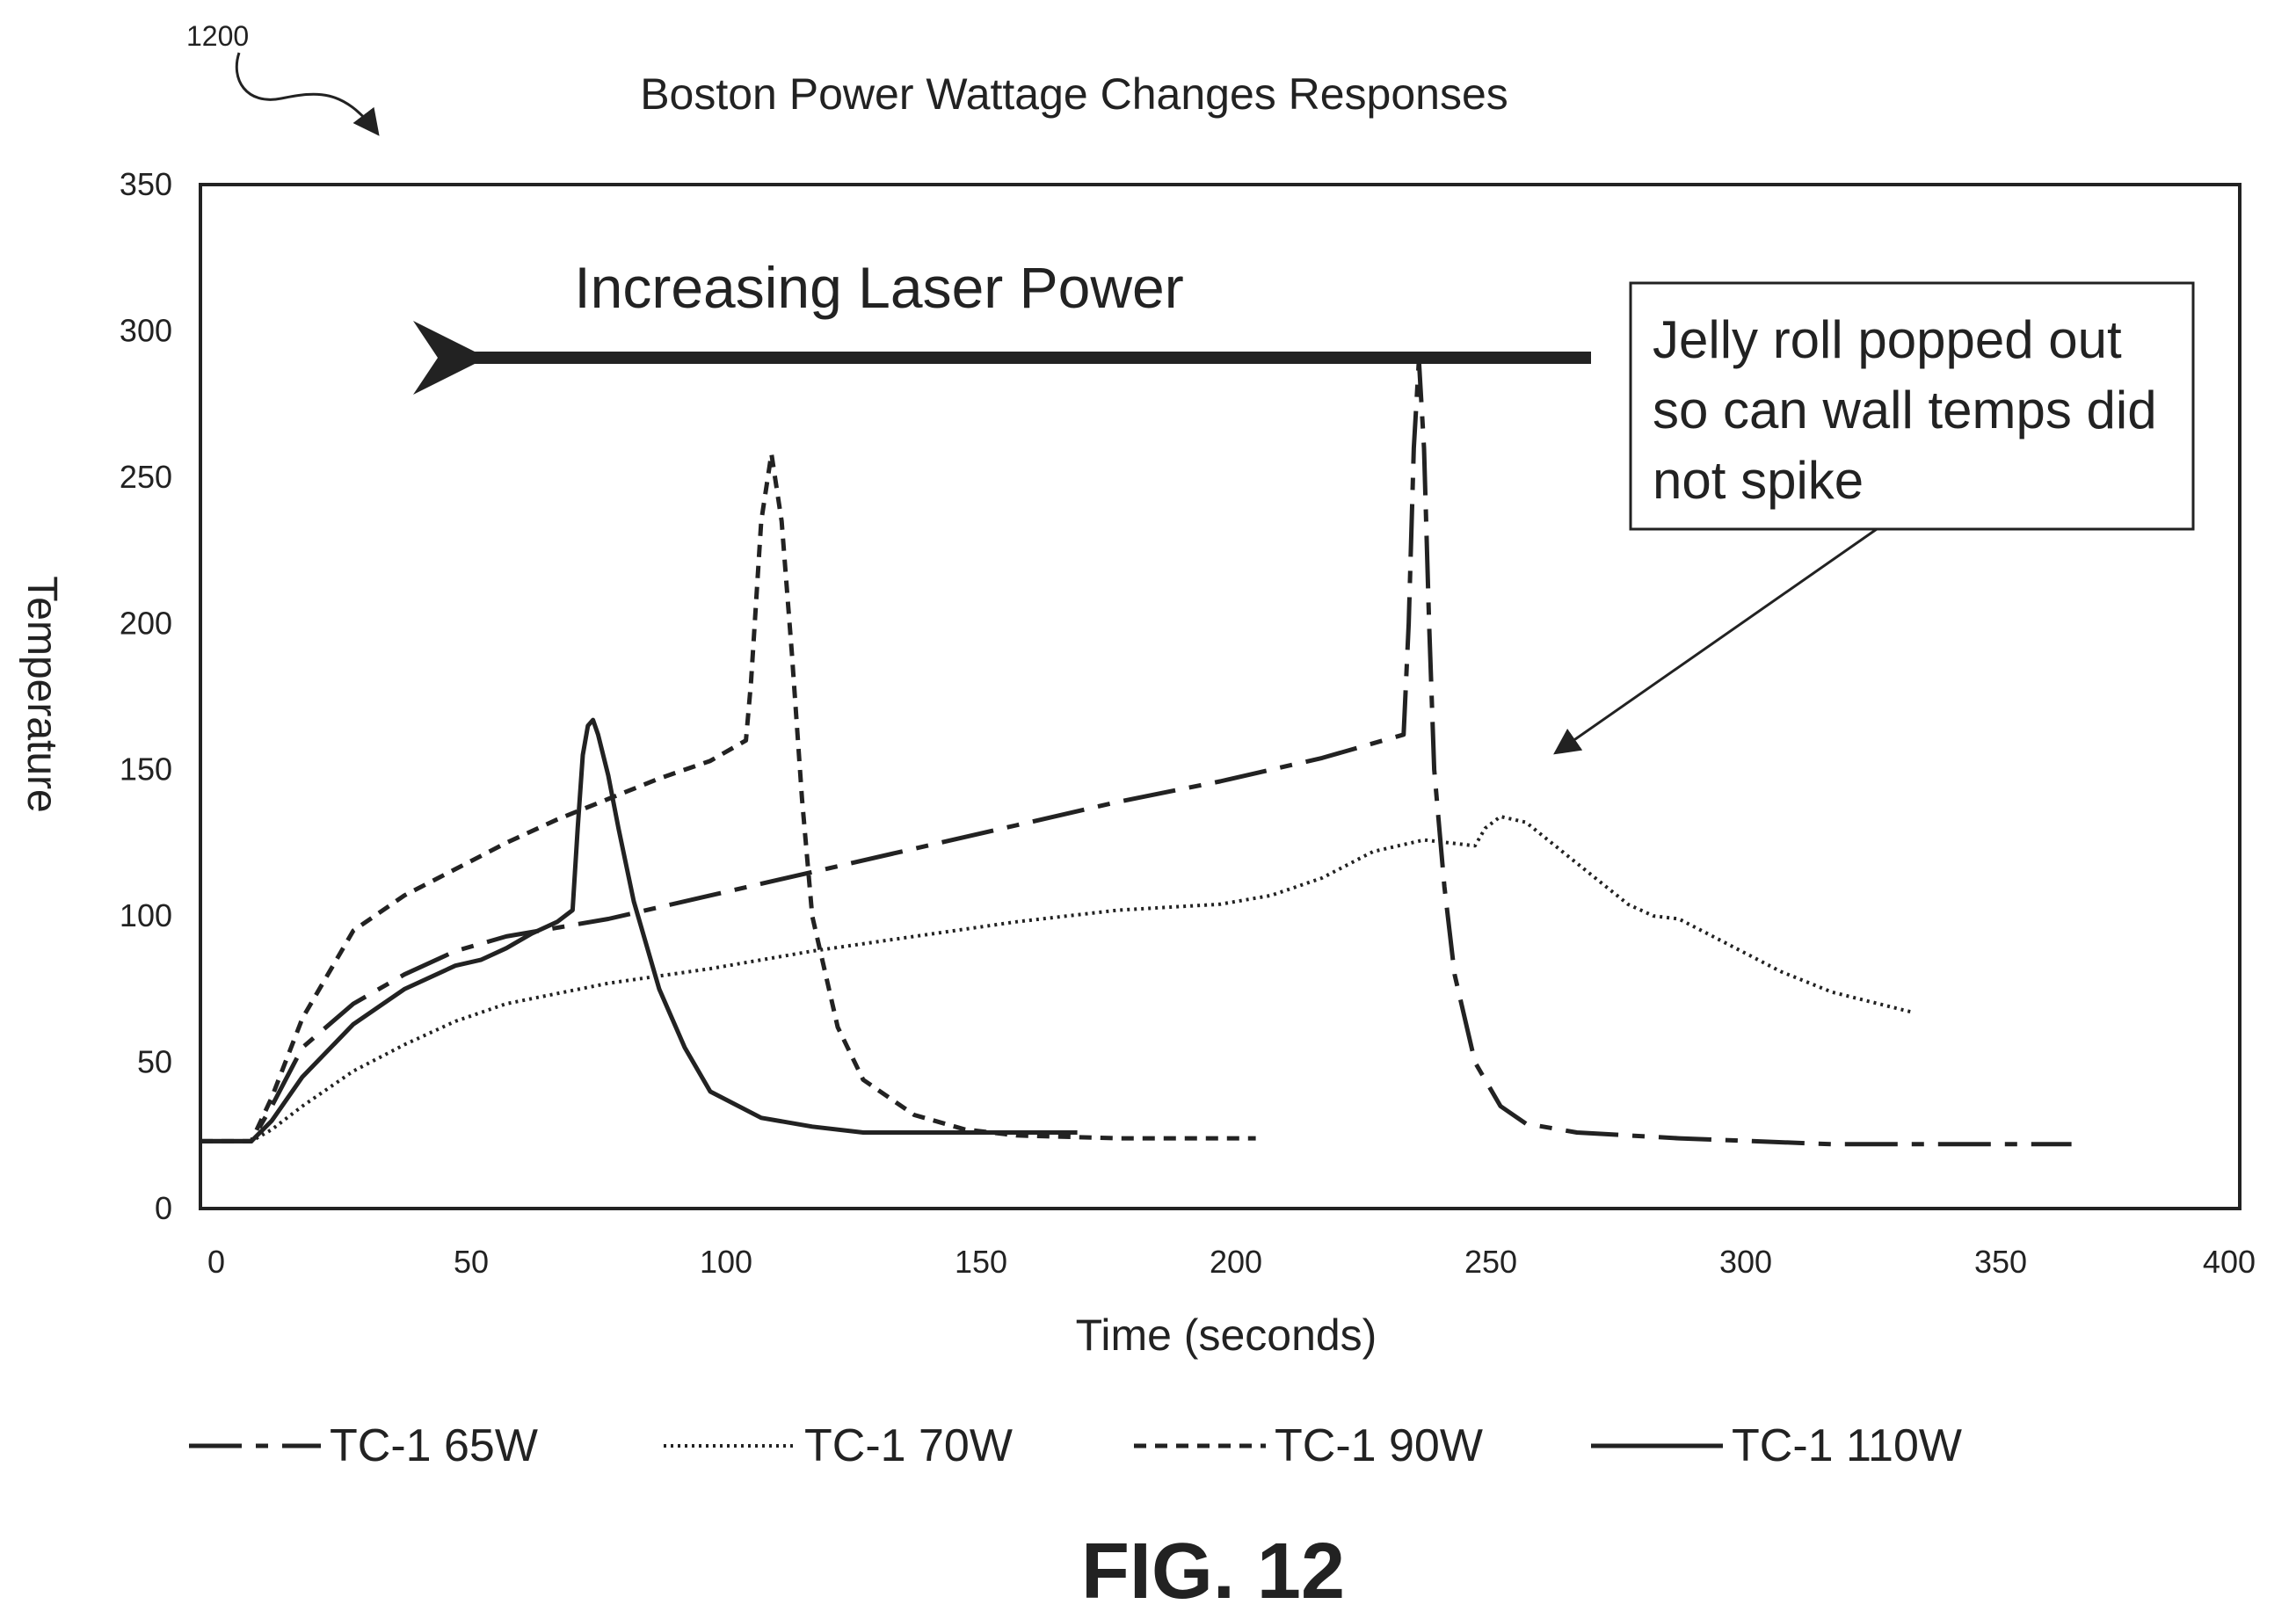  Describe the element at coordinates (472, 1262) in the screenshot. I see `x-tick-label: 50` at that location.